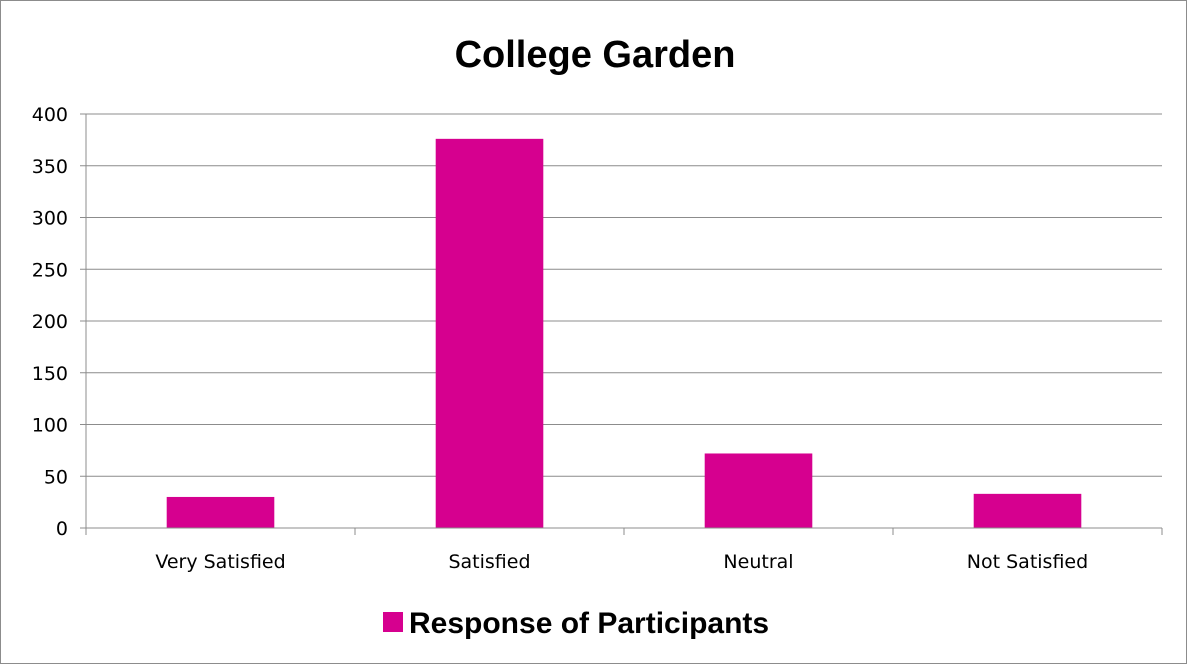 The height and width of the screenshot is (664, 1187). I want to click on y-tick-label-200: 200, so click(50, 322).